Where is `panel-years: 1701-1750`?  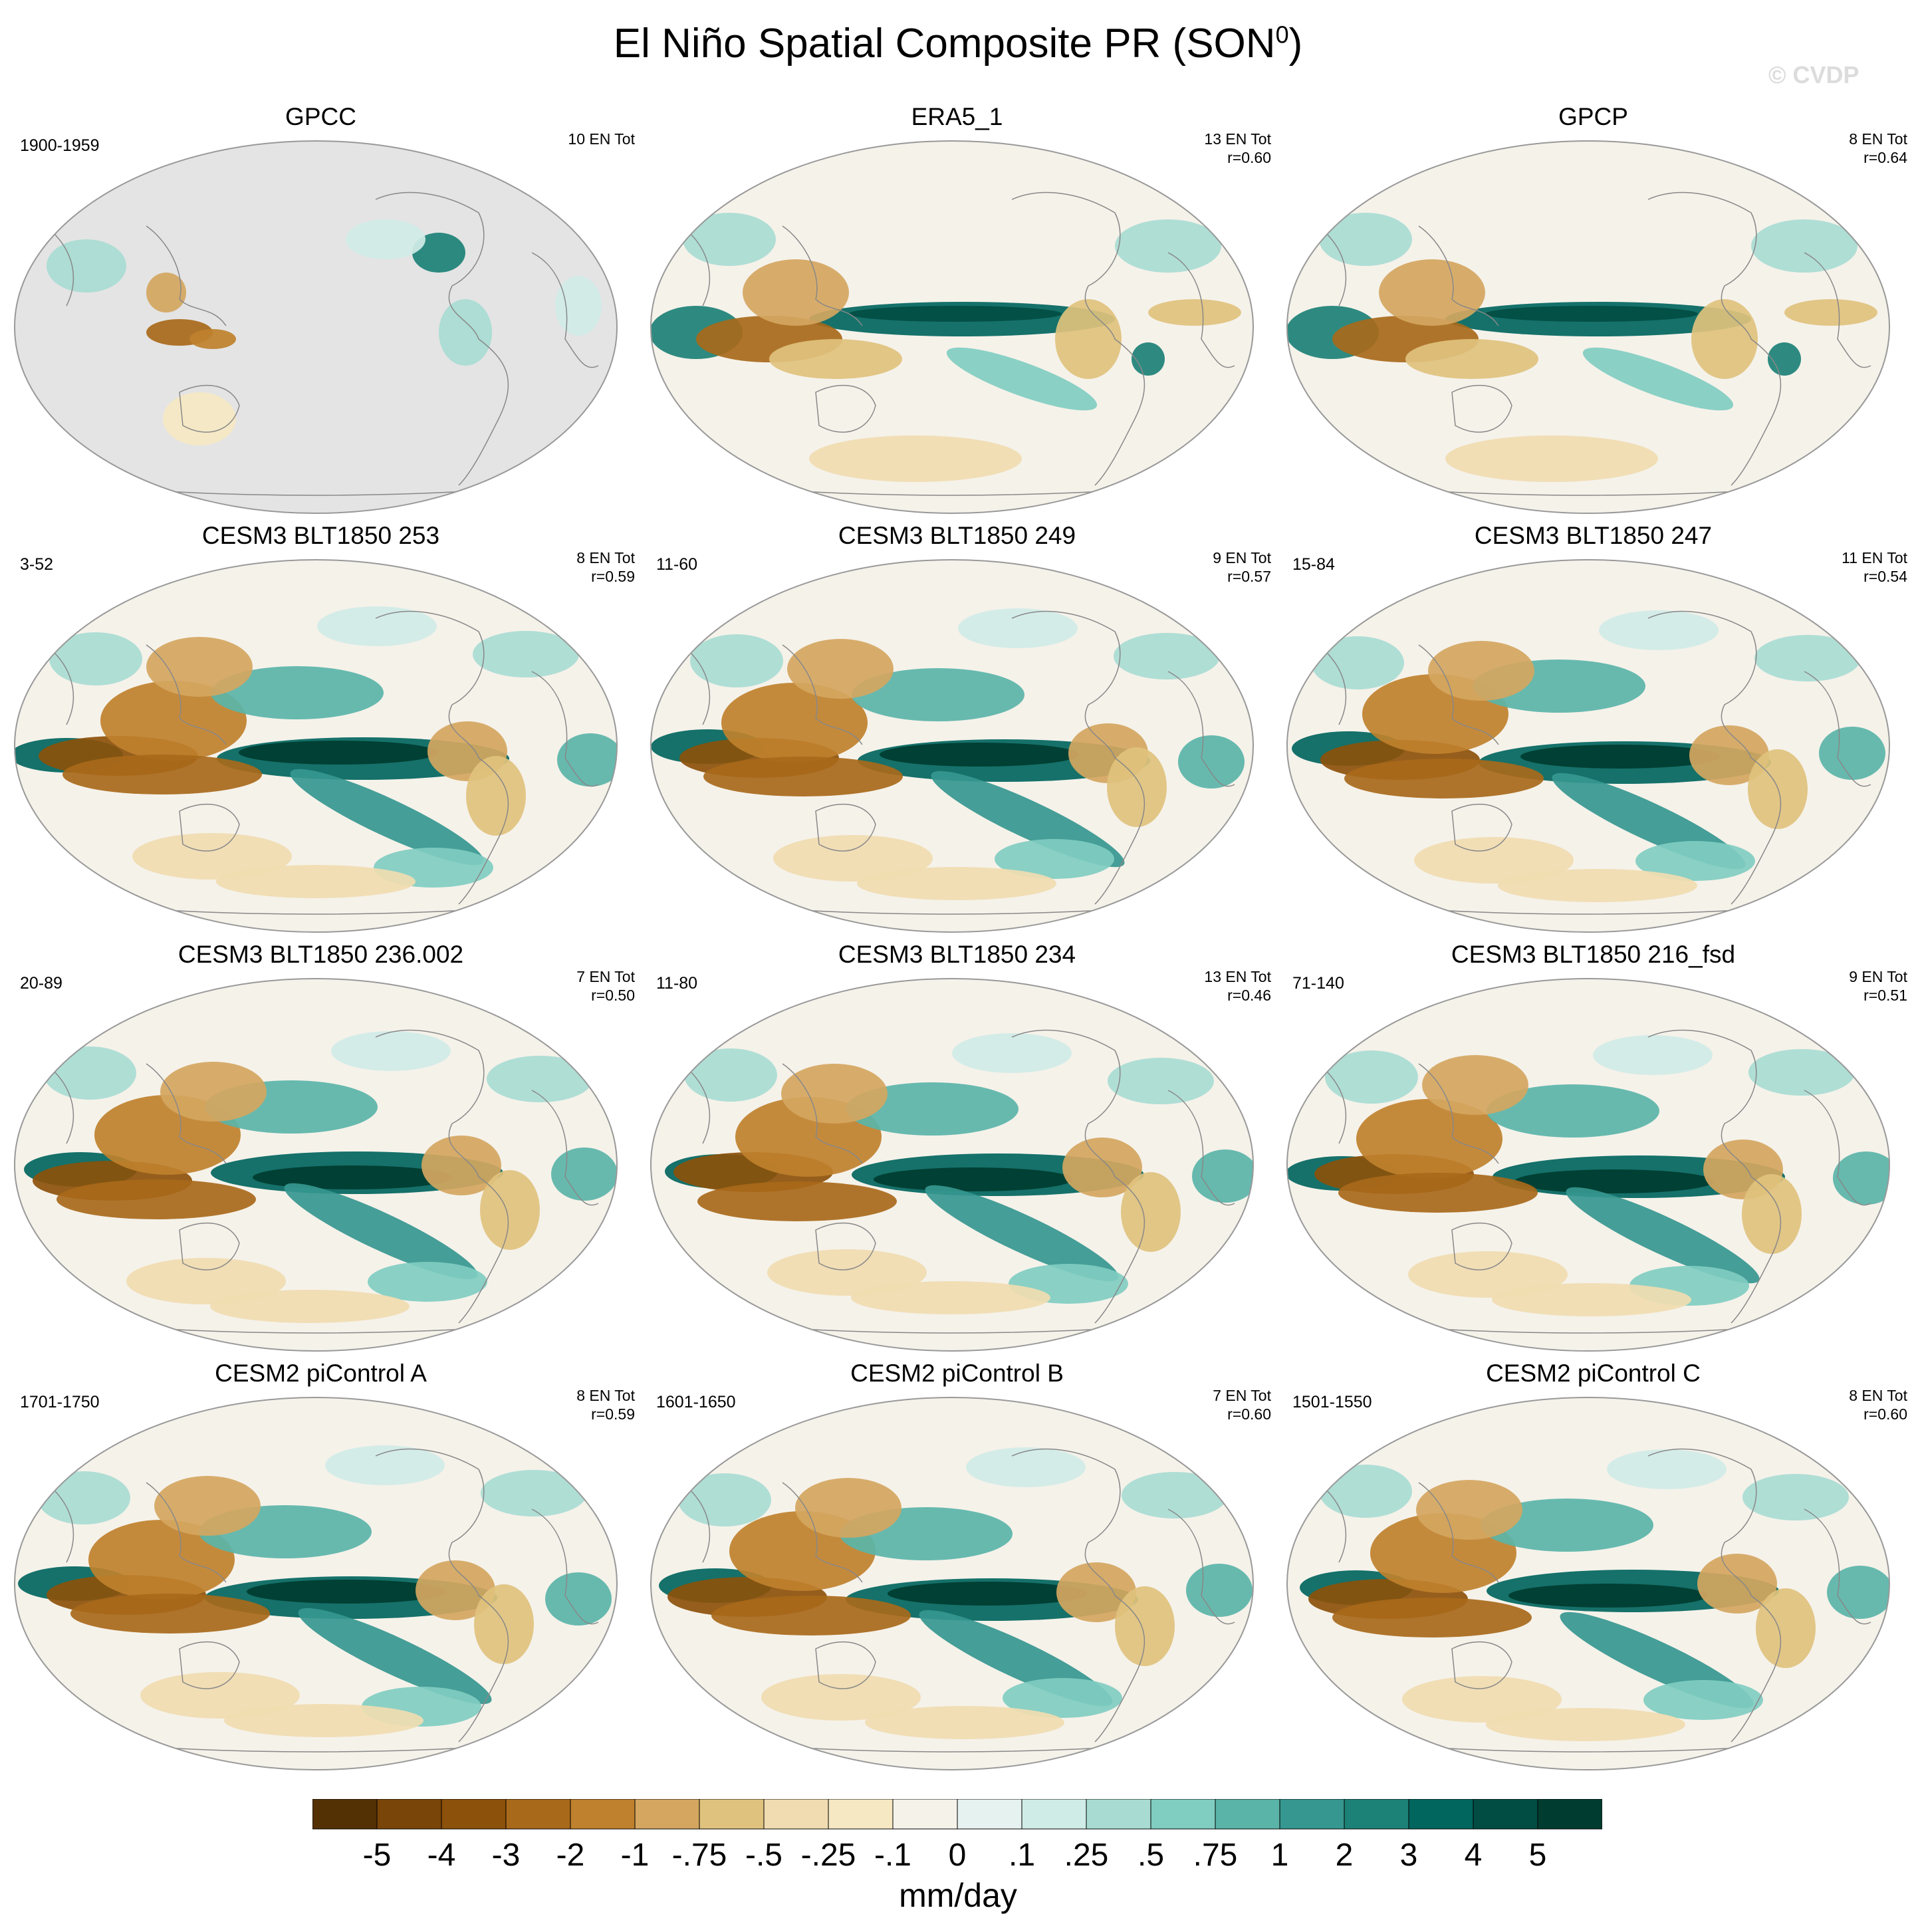 panel-years: 1701-1750 is located at coordinates (60, 1402).